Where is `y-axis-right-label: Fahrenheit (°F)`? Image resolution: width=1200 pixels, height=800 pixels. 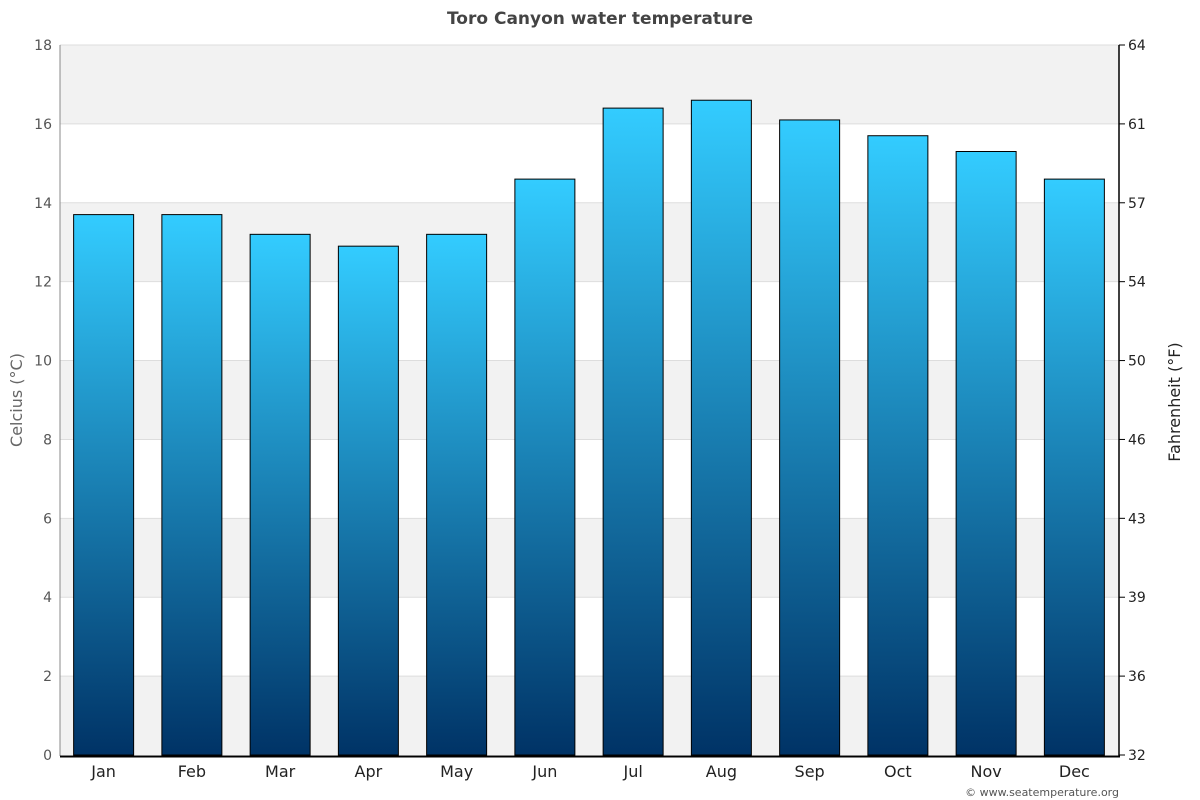
y-axis-right-label: Fahrenheit (°F) is located at coordinates (1174, 401).